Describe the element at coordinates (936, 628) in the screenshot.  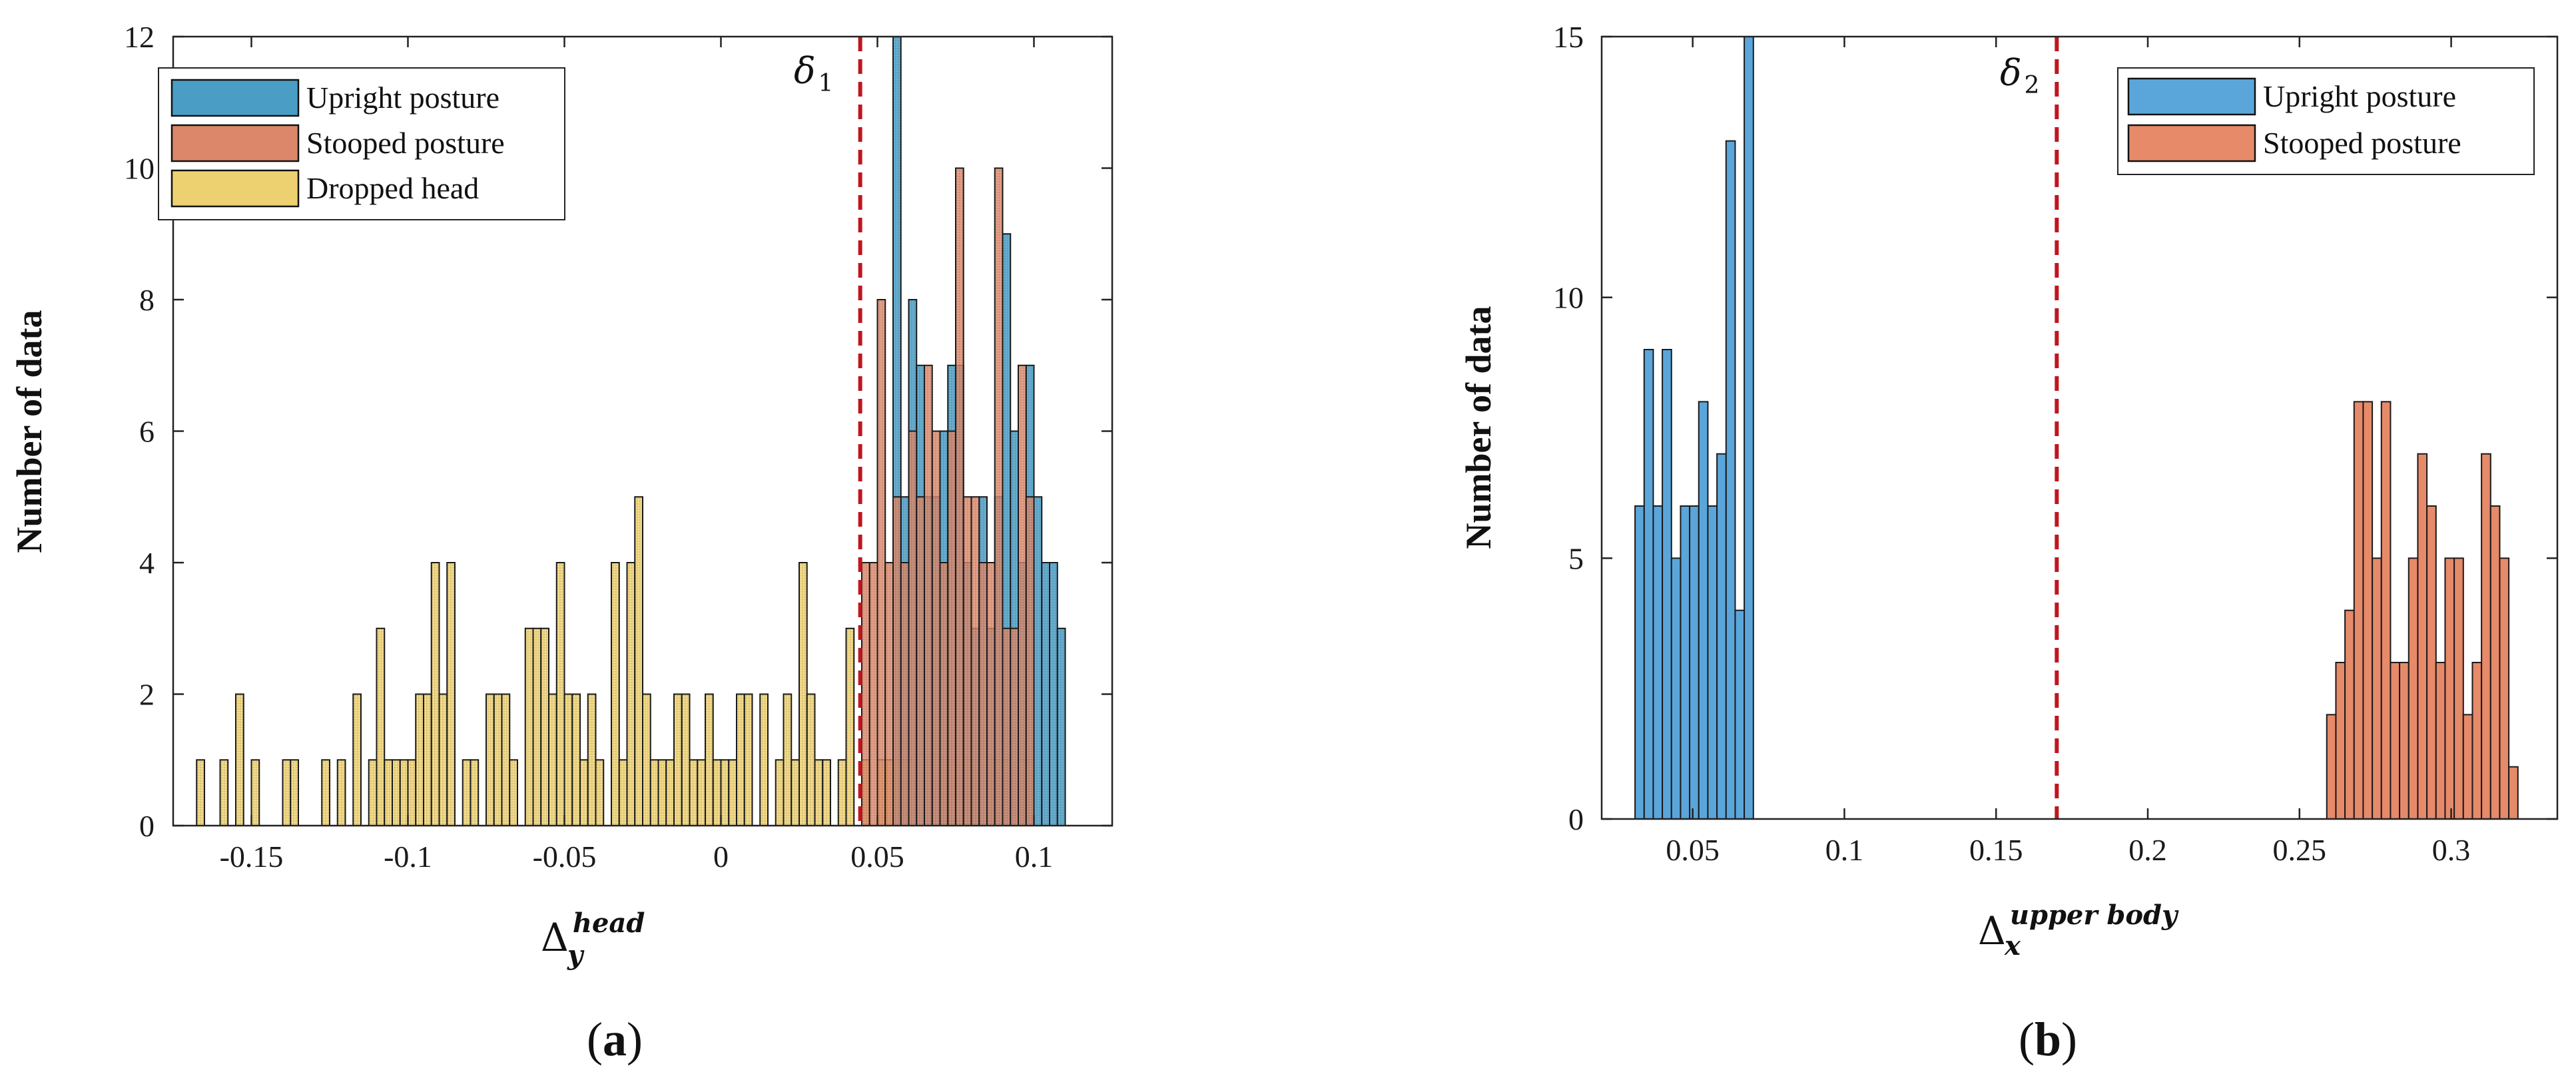
I see `panel-a-bar-stooped-posture-9-texture` at that location.